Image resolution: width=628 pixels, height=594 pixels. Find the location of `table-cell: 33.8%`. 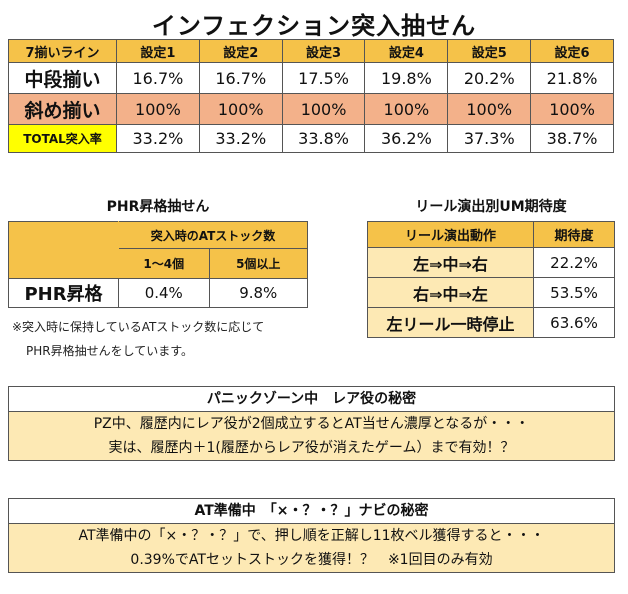

table-cell: 33.8% is located at coordinates (323, 138).